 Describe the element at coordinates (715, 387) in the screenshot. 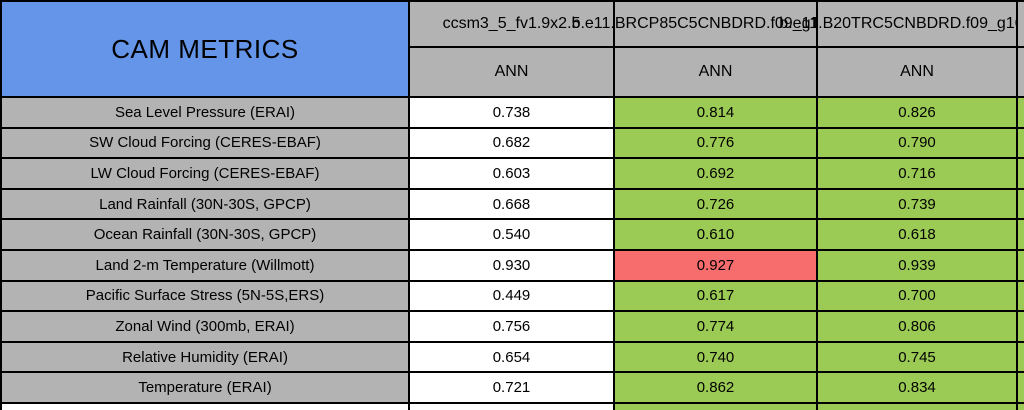

I see `metric-value-cell: 0.862` at that location.